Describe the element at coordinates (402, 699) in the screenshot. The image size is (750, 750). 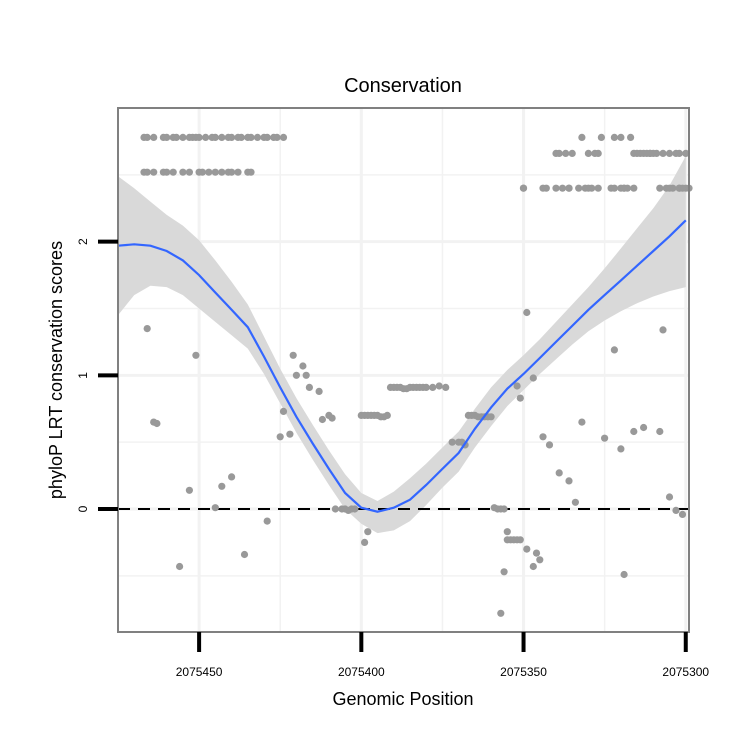
I see `x-axis-label: Genomic Position` at that location.